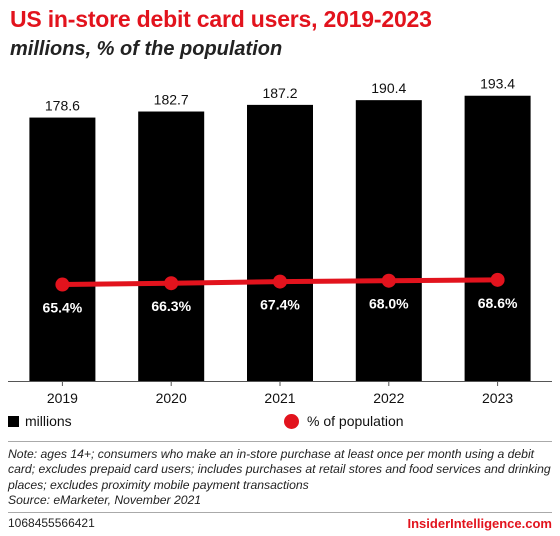 The width and height of the screenshot is (560, 536). I want to click on chart-subtitle: millions, % of the population, so click(146, 49).